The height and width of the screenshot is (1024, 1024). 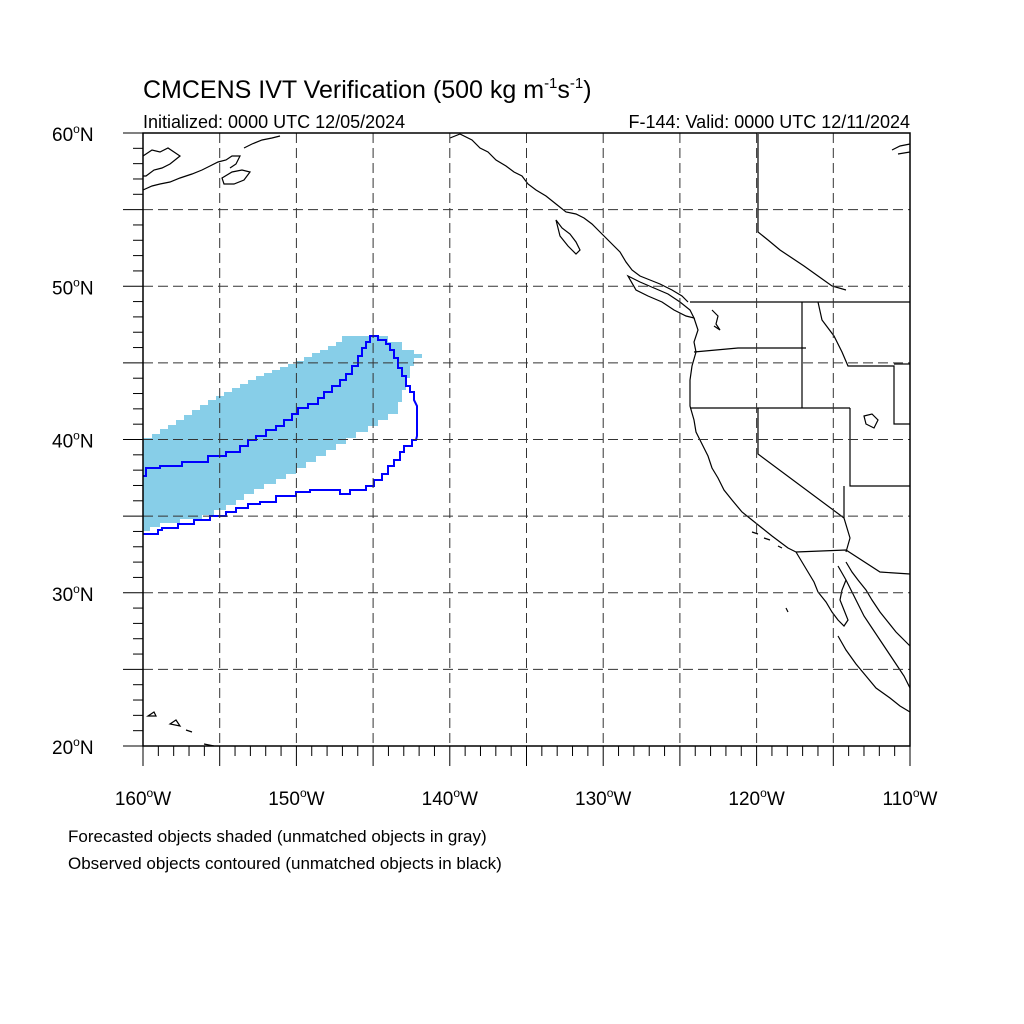 I want to click on lon-label: 160oW, so click(x=143, y=798).